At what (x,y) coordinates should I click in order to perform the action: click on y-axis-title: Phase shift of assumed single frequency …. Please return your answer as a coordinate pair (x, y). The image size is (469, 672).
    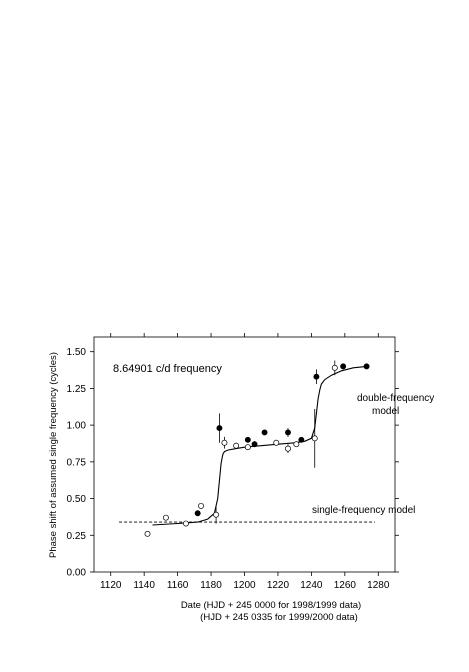
    Looking at the image, I should click on (53, 455).